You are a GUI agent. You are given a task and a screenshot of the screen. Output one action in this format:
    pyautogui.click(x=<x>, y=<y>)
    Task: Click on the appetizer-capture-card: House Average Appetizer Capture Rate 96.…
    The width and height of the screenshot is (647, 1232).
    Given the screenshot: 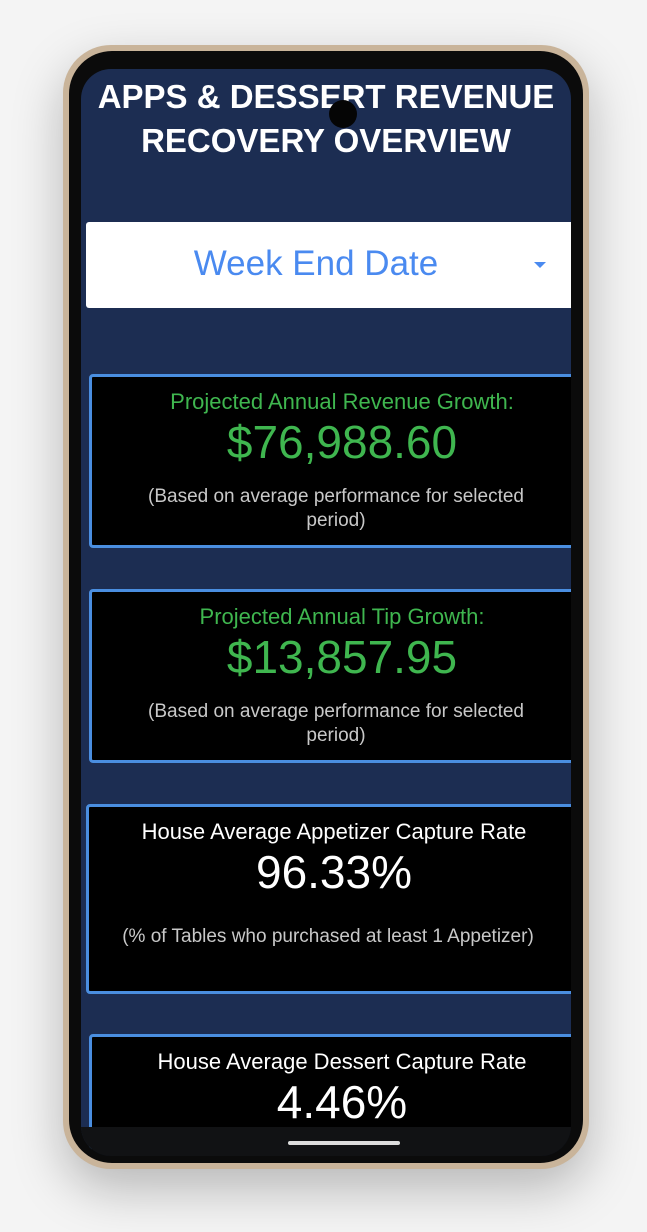 What is the action you would take?
    pyautogui.click(x=328, y=899)
    